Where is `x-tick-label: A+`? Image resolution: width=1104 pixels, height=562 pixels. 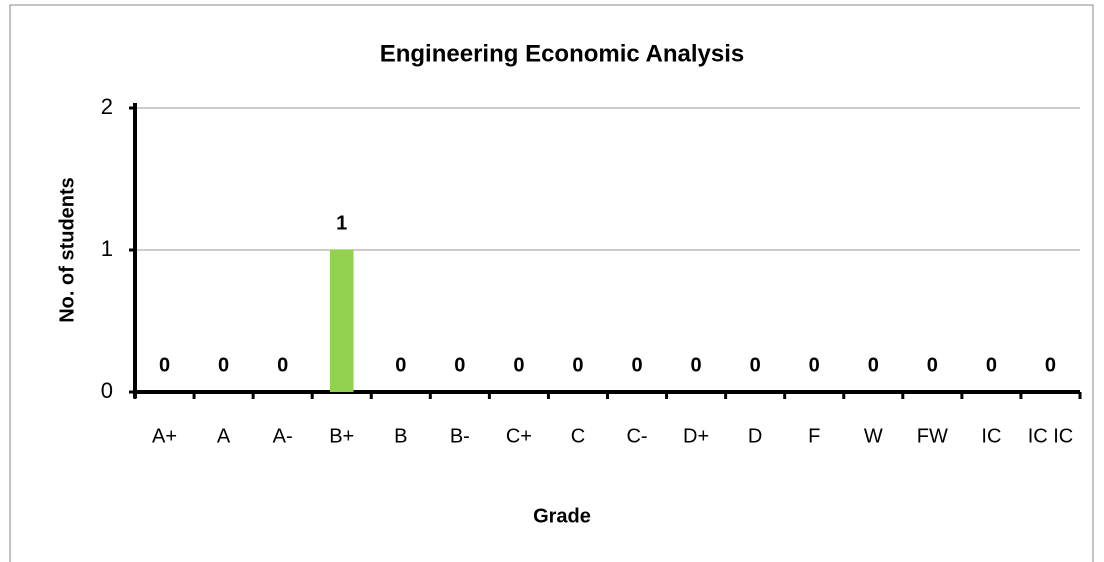 x-tick-label: A+ is located at coordinates (164, 436).